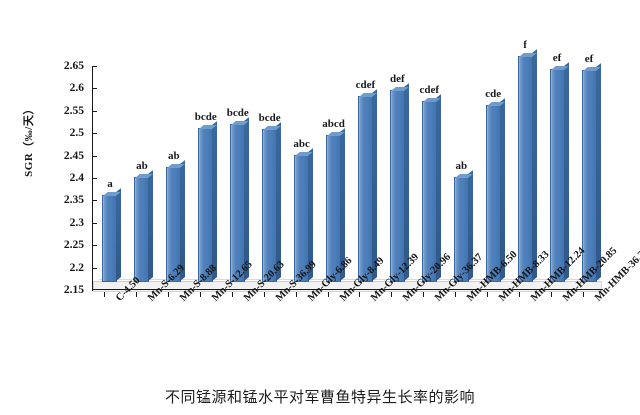 This screenshot has height=415, width=640. I want to click on bar-column: cde, so click(495, 185).